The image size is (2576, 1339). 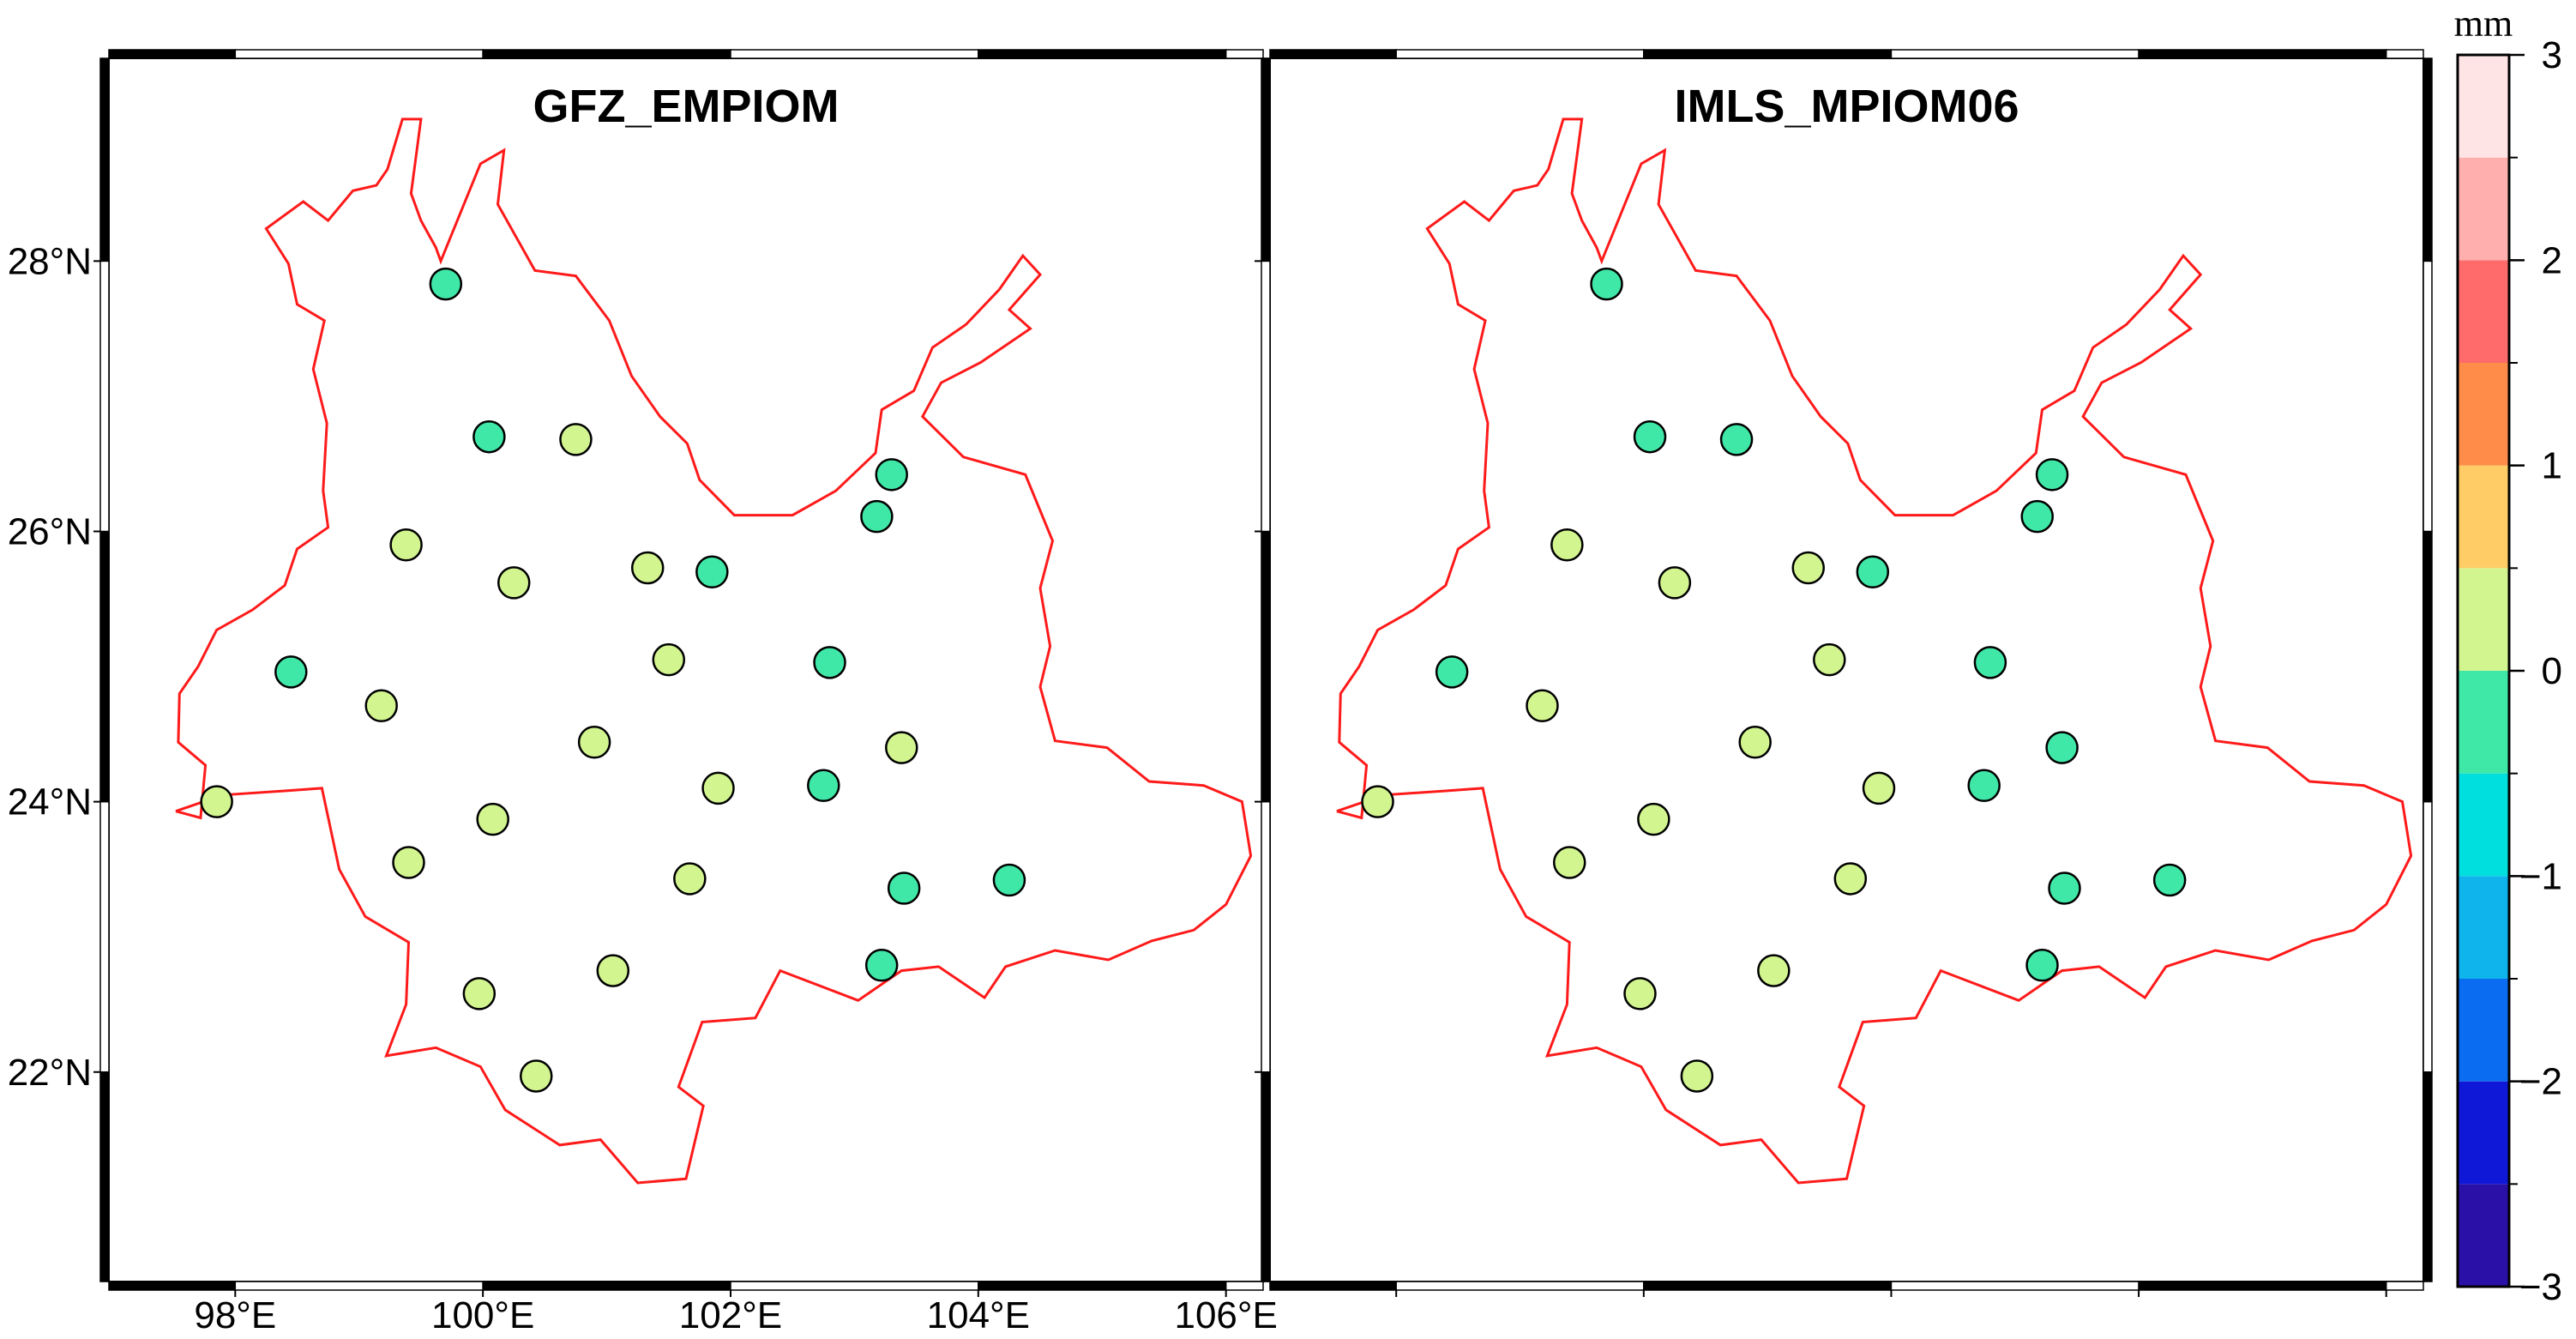 What do you see at coordinates (2483, 24) in the screenshot?
I see `colorbar-unit-label: mm` at bounding box center [2483, 24].